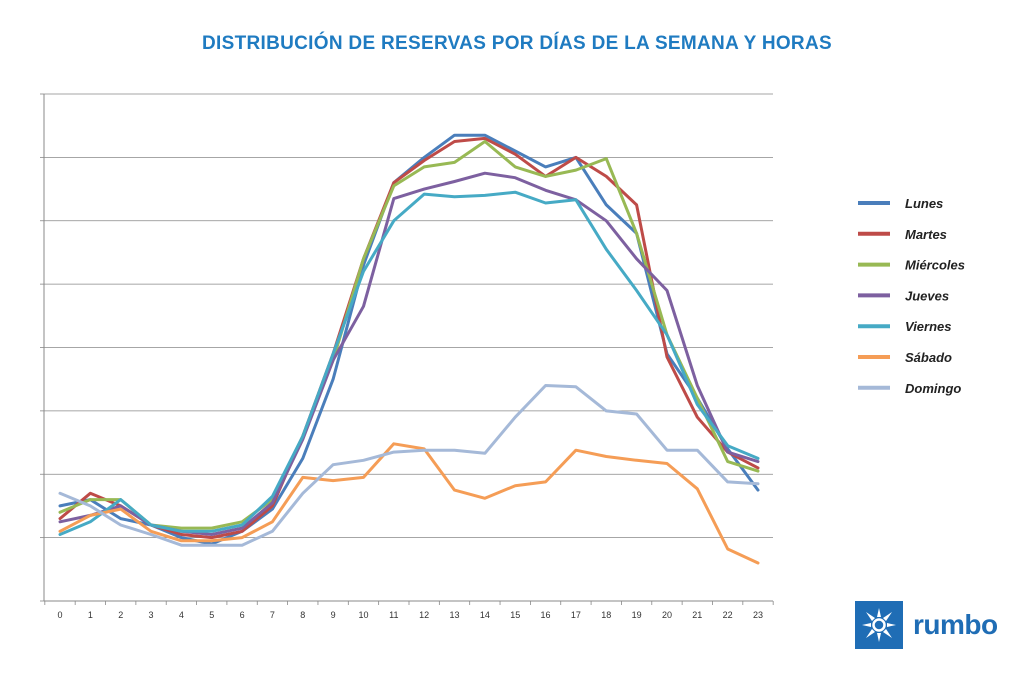  What do you see at coordinates (927, 295) in the screenshot?
I see `legend-label-jueves: Jueves` at bounding box center [927, 295].